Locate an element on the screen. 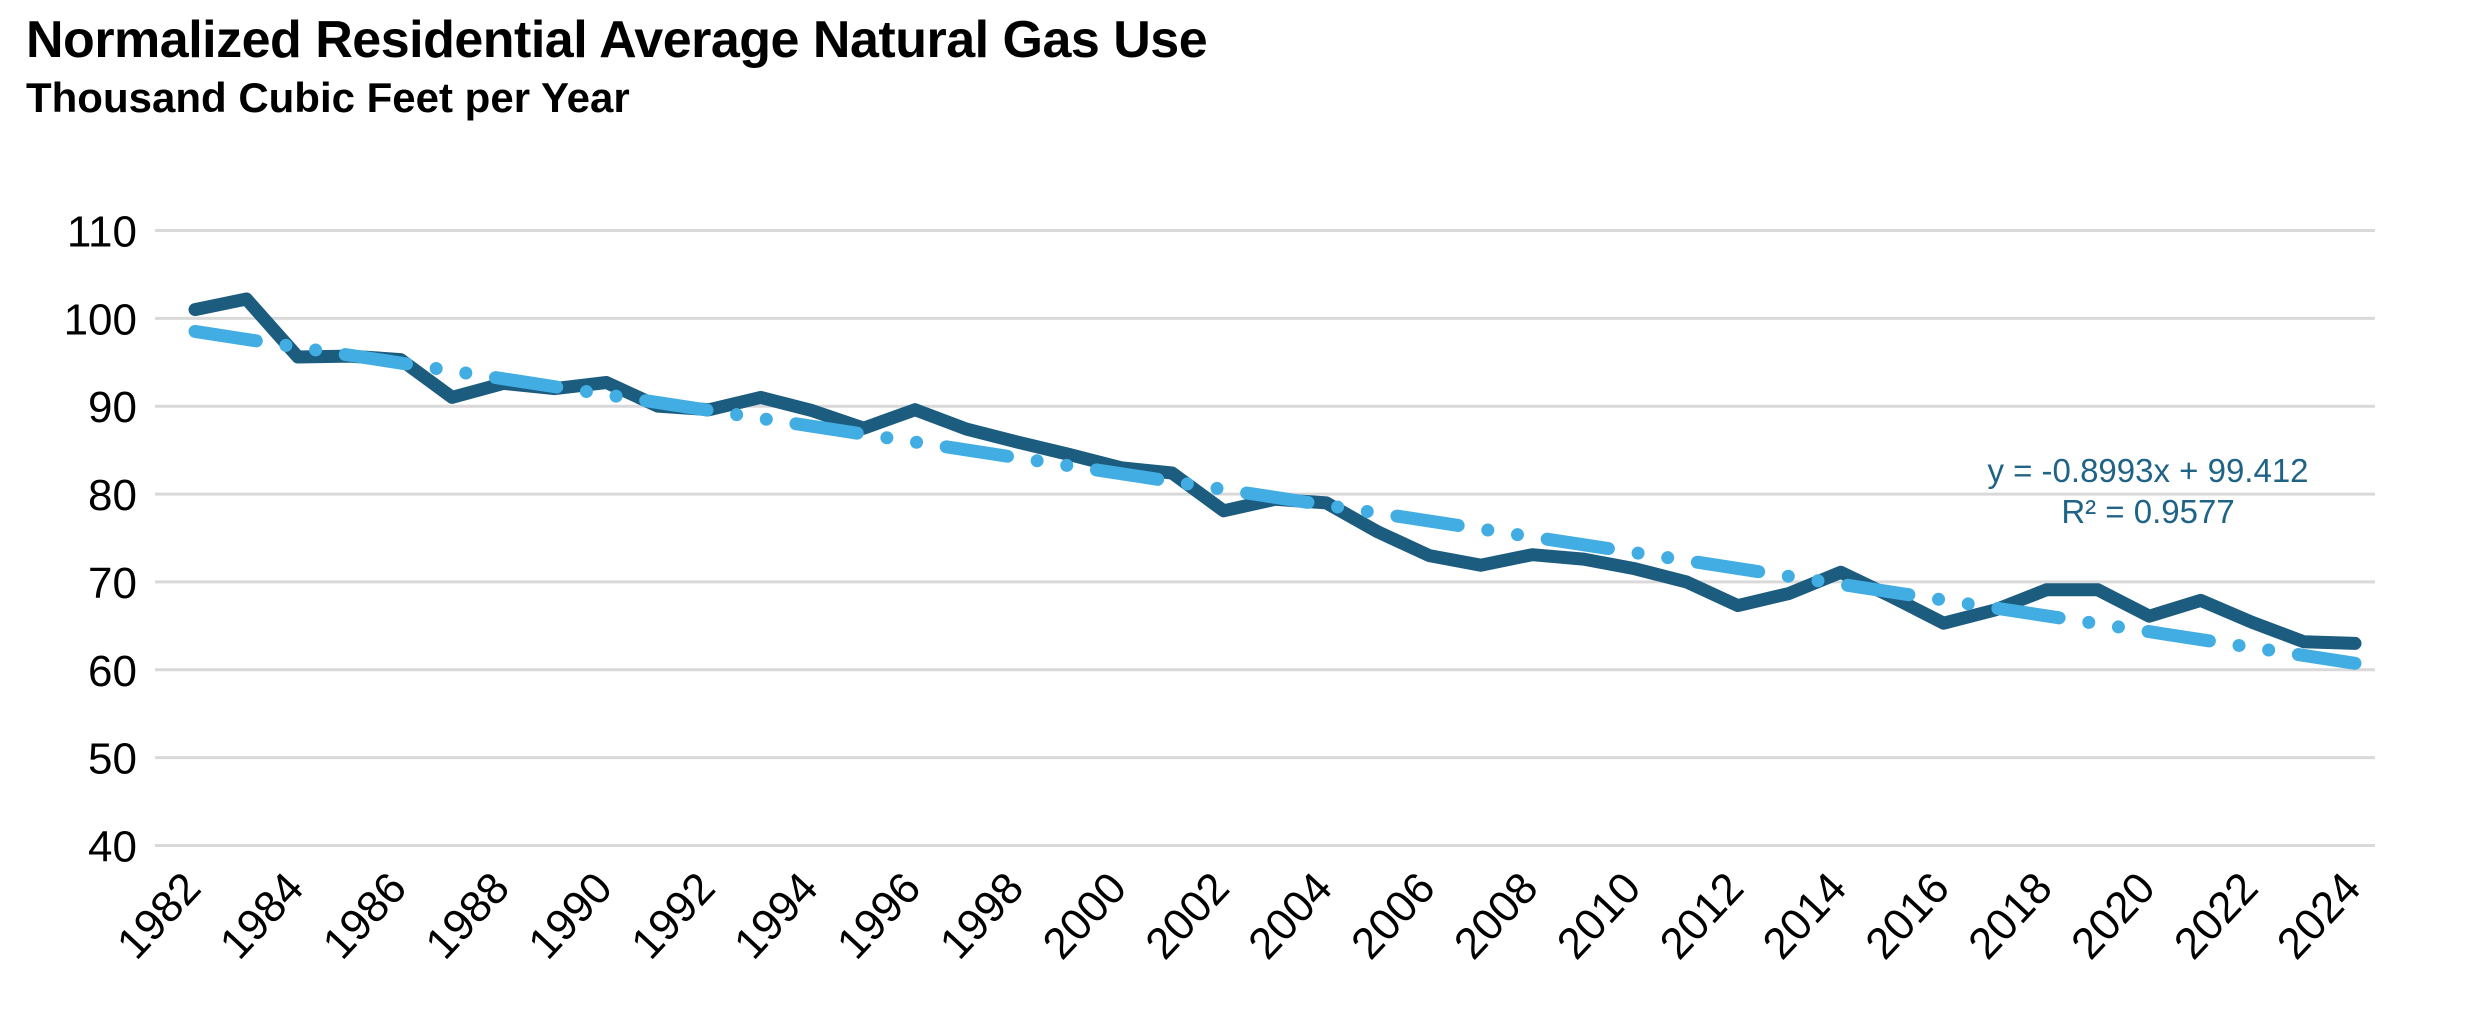  y-axis-tick-label: 80 is located at coordinates (112, 495).